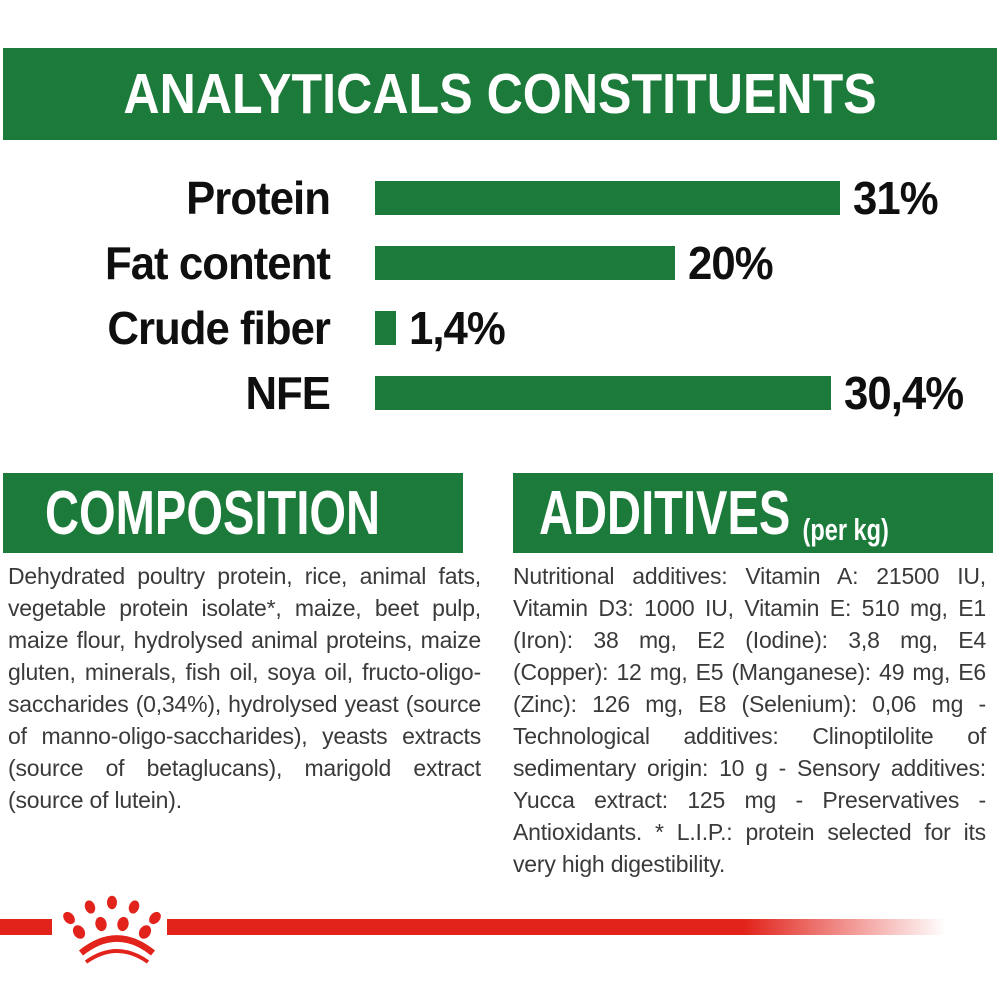 The height and width of the screenshot is (1000, 1000). Describe the element at coordinates (457, 327) in the screenshot. I see `bar-value-crude-fiber: 1,4%` at that location.